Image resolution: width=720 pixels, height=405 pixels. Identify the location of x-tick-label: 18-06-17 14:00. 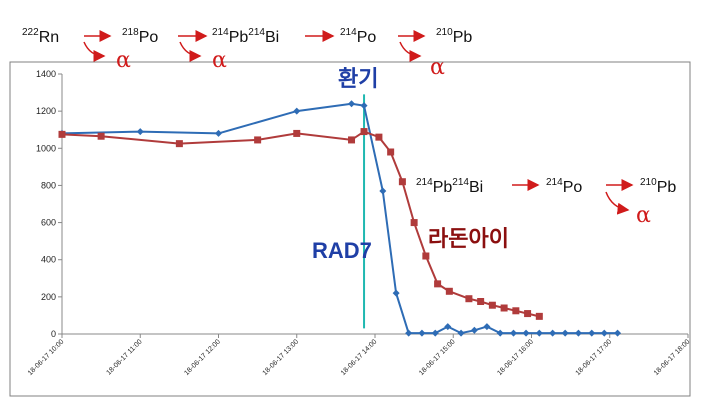
(359, 357).